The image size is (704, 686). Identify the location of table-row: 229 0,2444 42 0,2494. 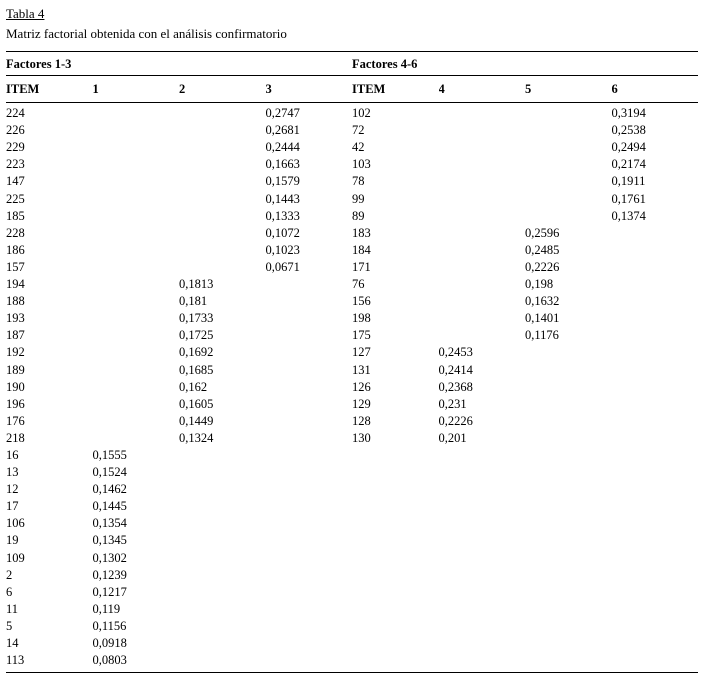
(352, 147).